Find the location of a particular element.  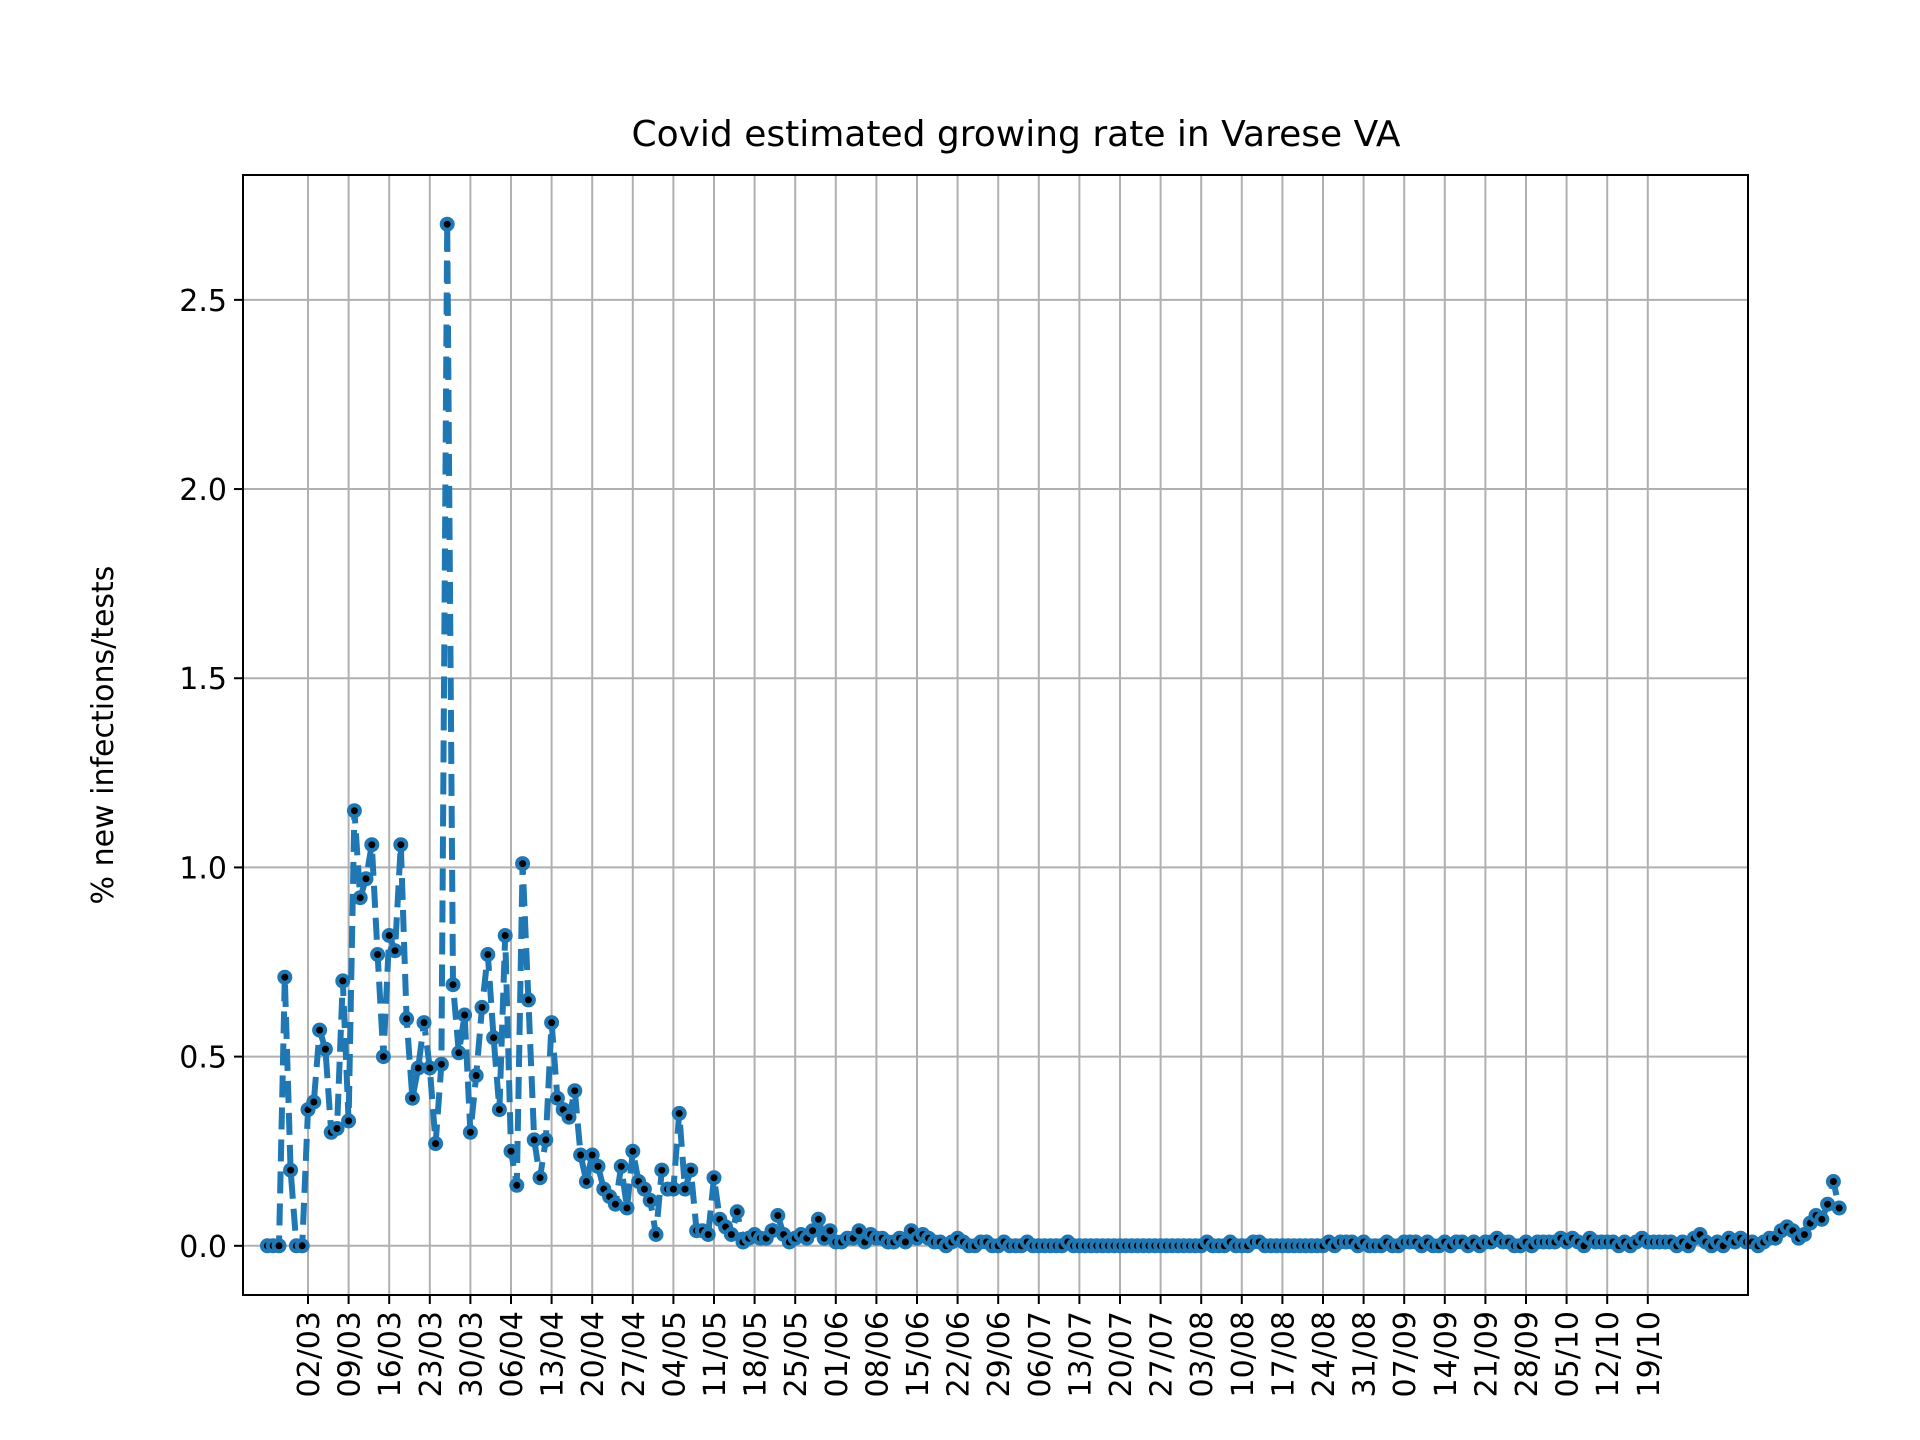

x-tick-label: 15/06 is located at coordinates (918, 1354).